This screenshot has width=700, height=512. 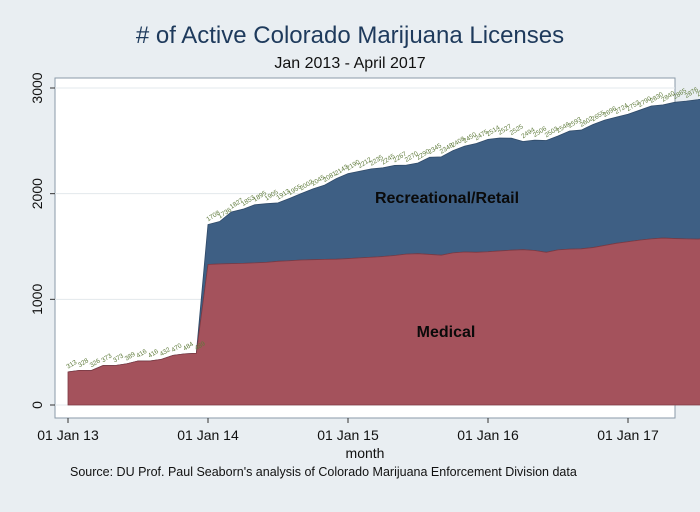 I want to click on total-label: 328, so click(x=83, y=363).